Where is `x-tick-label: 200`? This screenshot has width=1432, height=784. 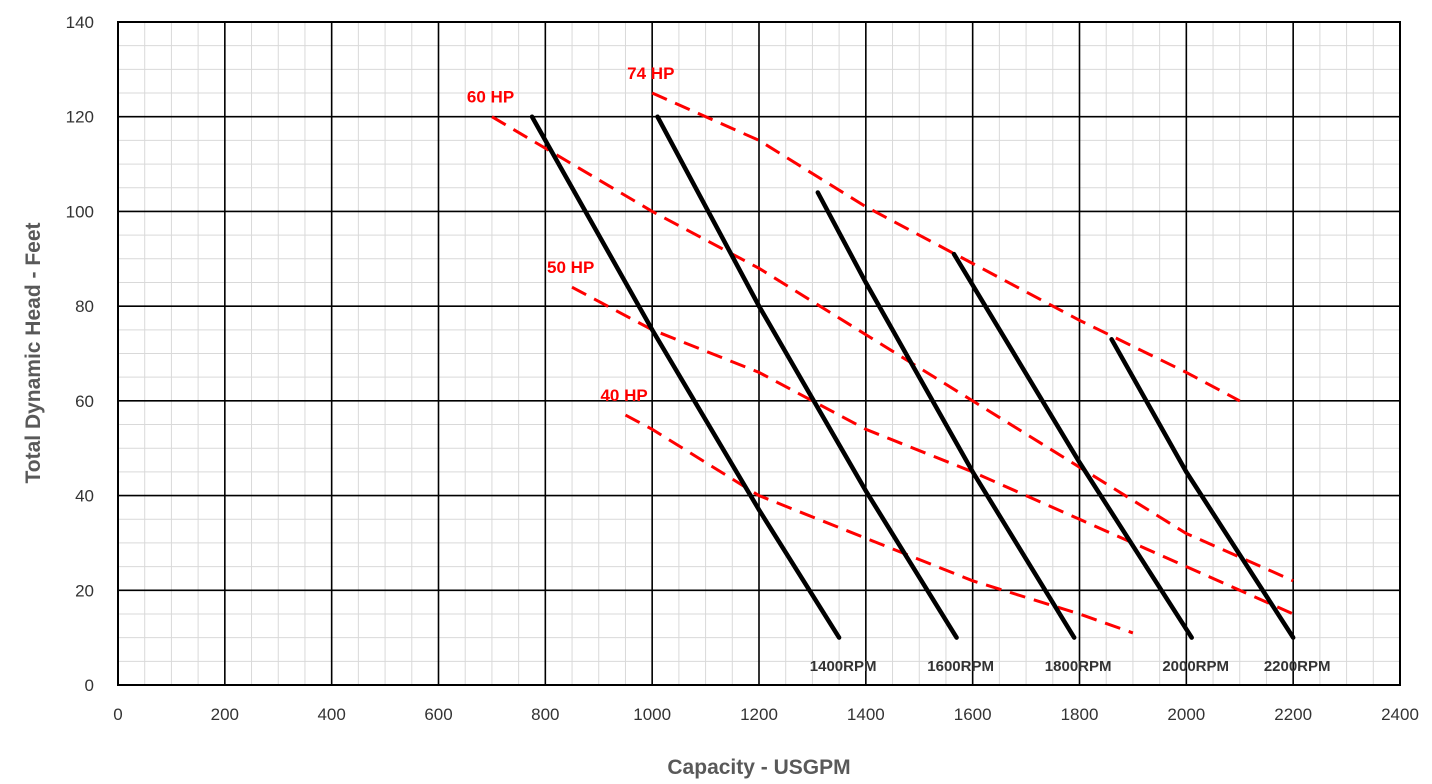
x-tick-label: 200 is located at coordinates (225, 714).